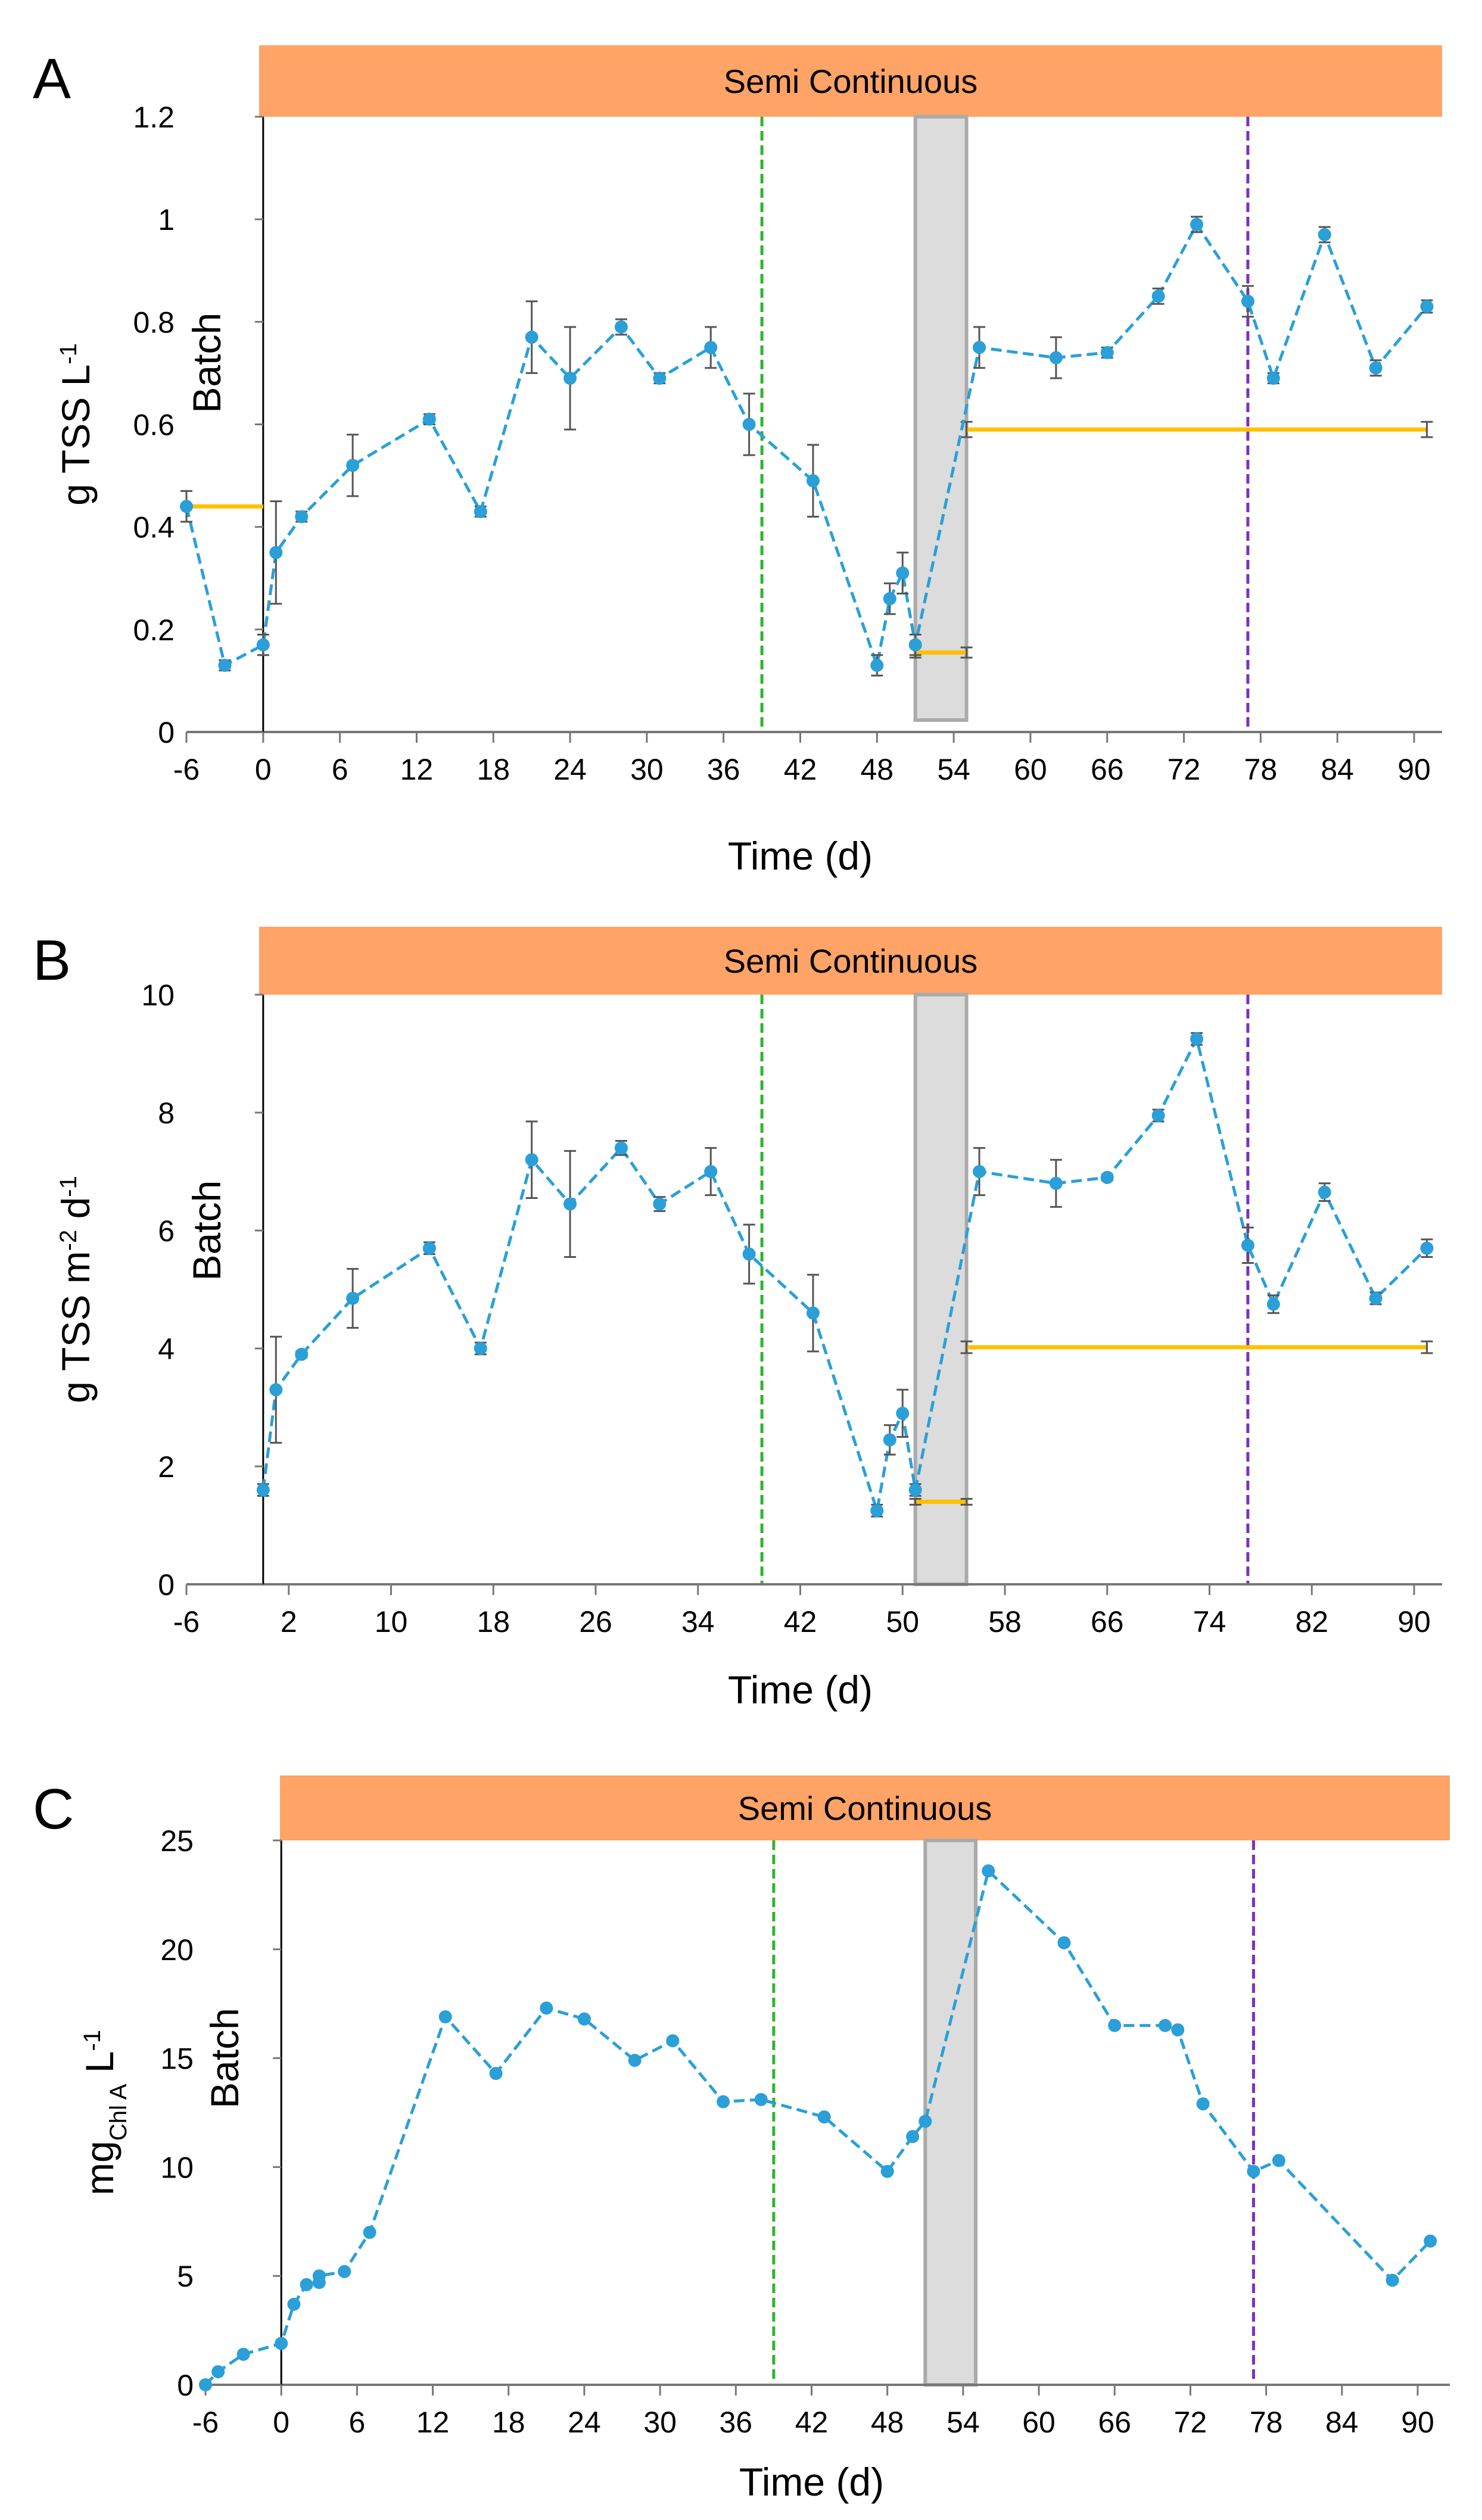  What do you see at coordinates (1005, 1622) in the screenshot?
I see `x-tick-label: 58` at bounding box center [1005, 1622].